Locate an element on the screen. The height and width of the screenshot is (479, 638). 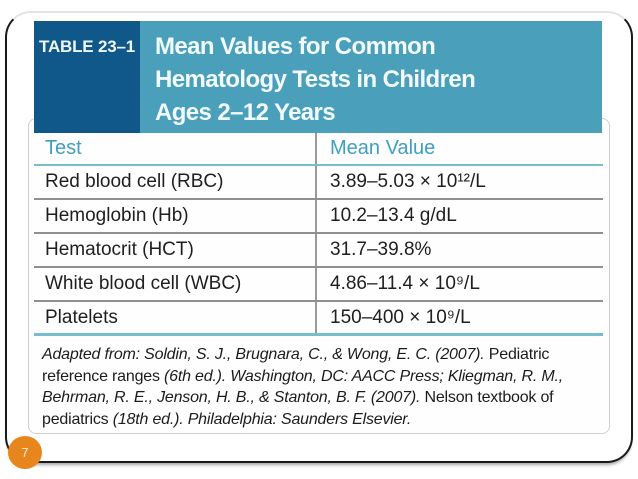
mean-value-cell: 31.7–39.8% is located at coordinates (381, 249).